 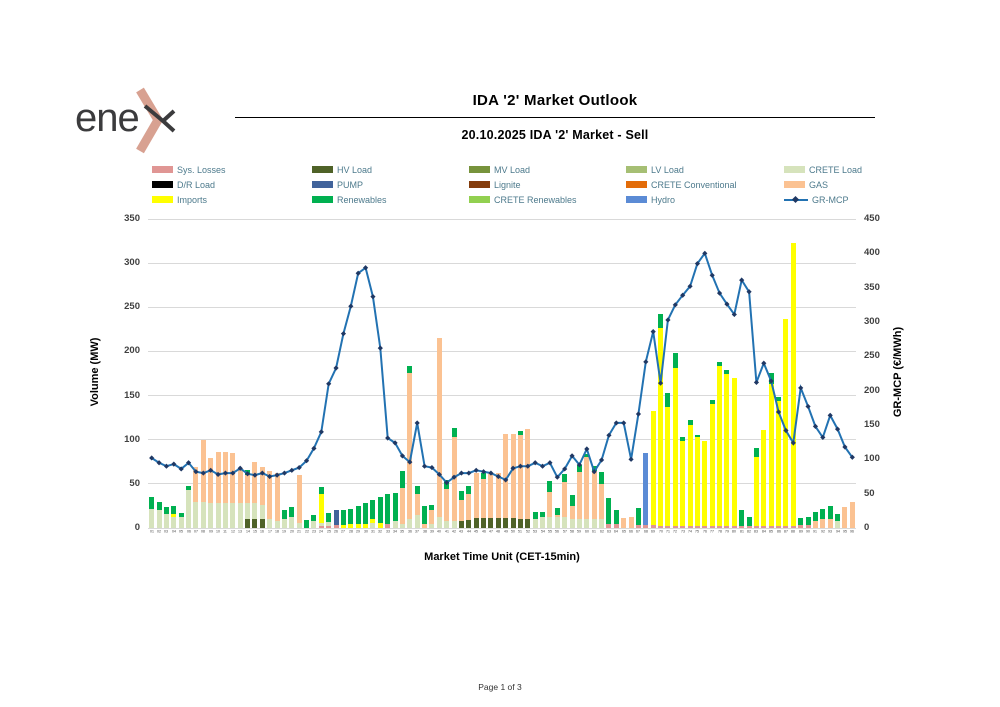 I want to click on x-tick-label: 39, so click(x=431, y=532).